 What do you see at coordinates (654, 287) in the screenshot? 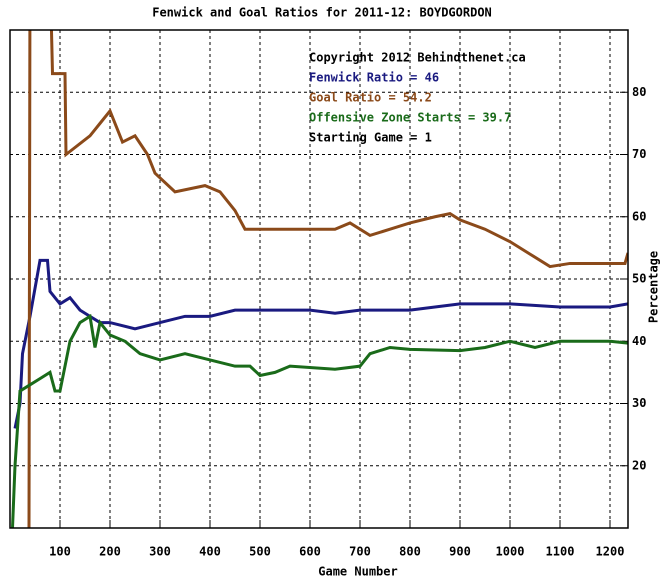
I see `y-axis-label: Percentage` at bounding box center [654, 287].